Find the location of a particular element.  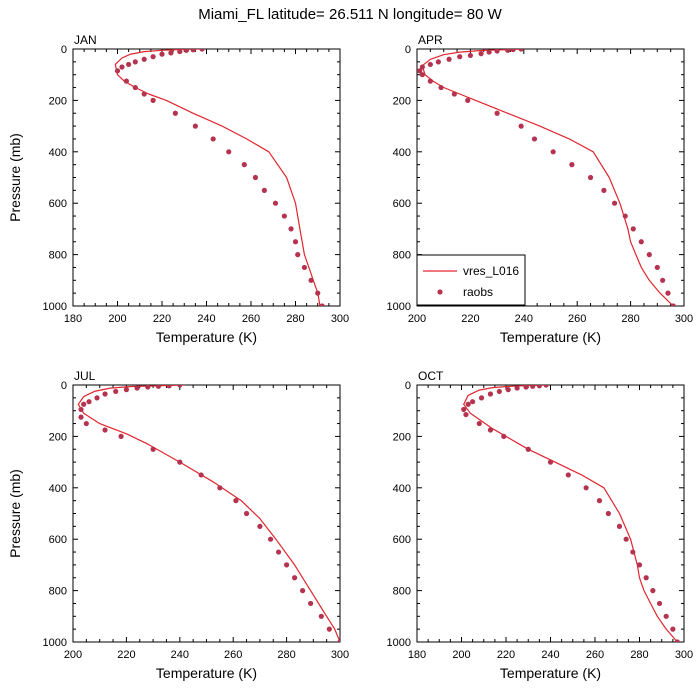

x-tick-label-oct: 200 is located at coordinates (461, 655).